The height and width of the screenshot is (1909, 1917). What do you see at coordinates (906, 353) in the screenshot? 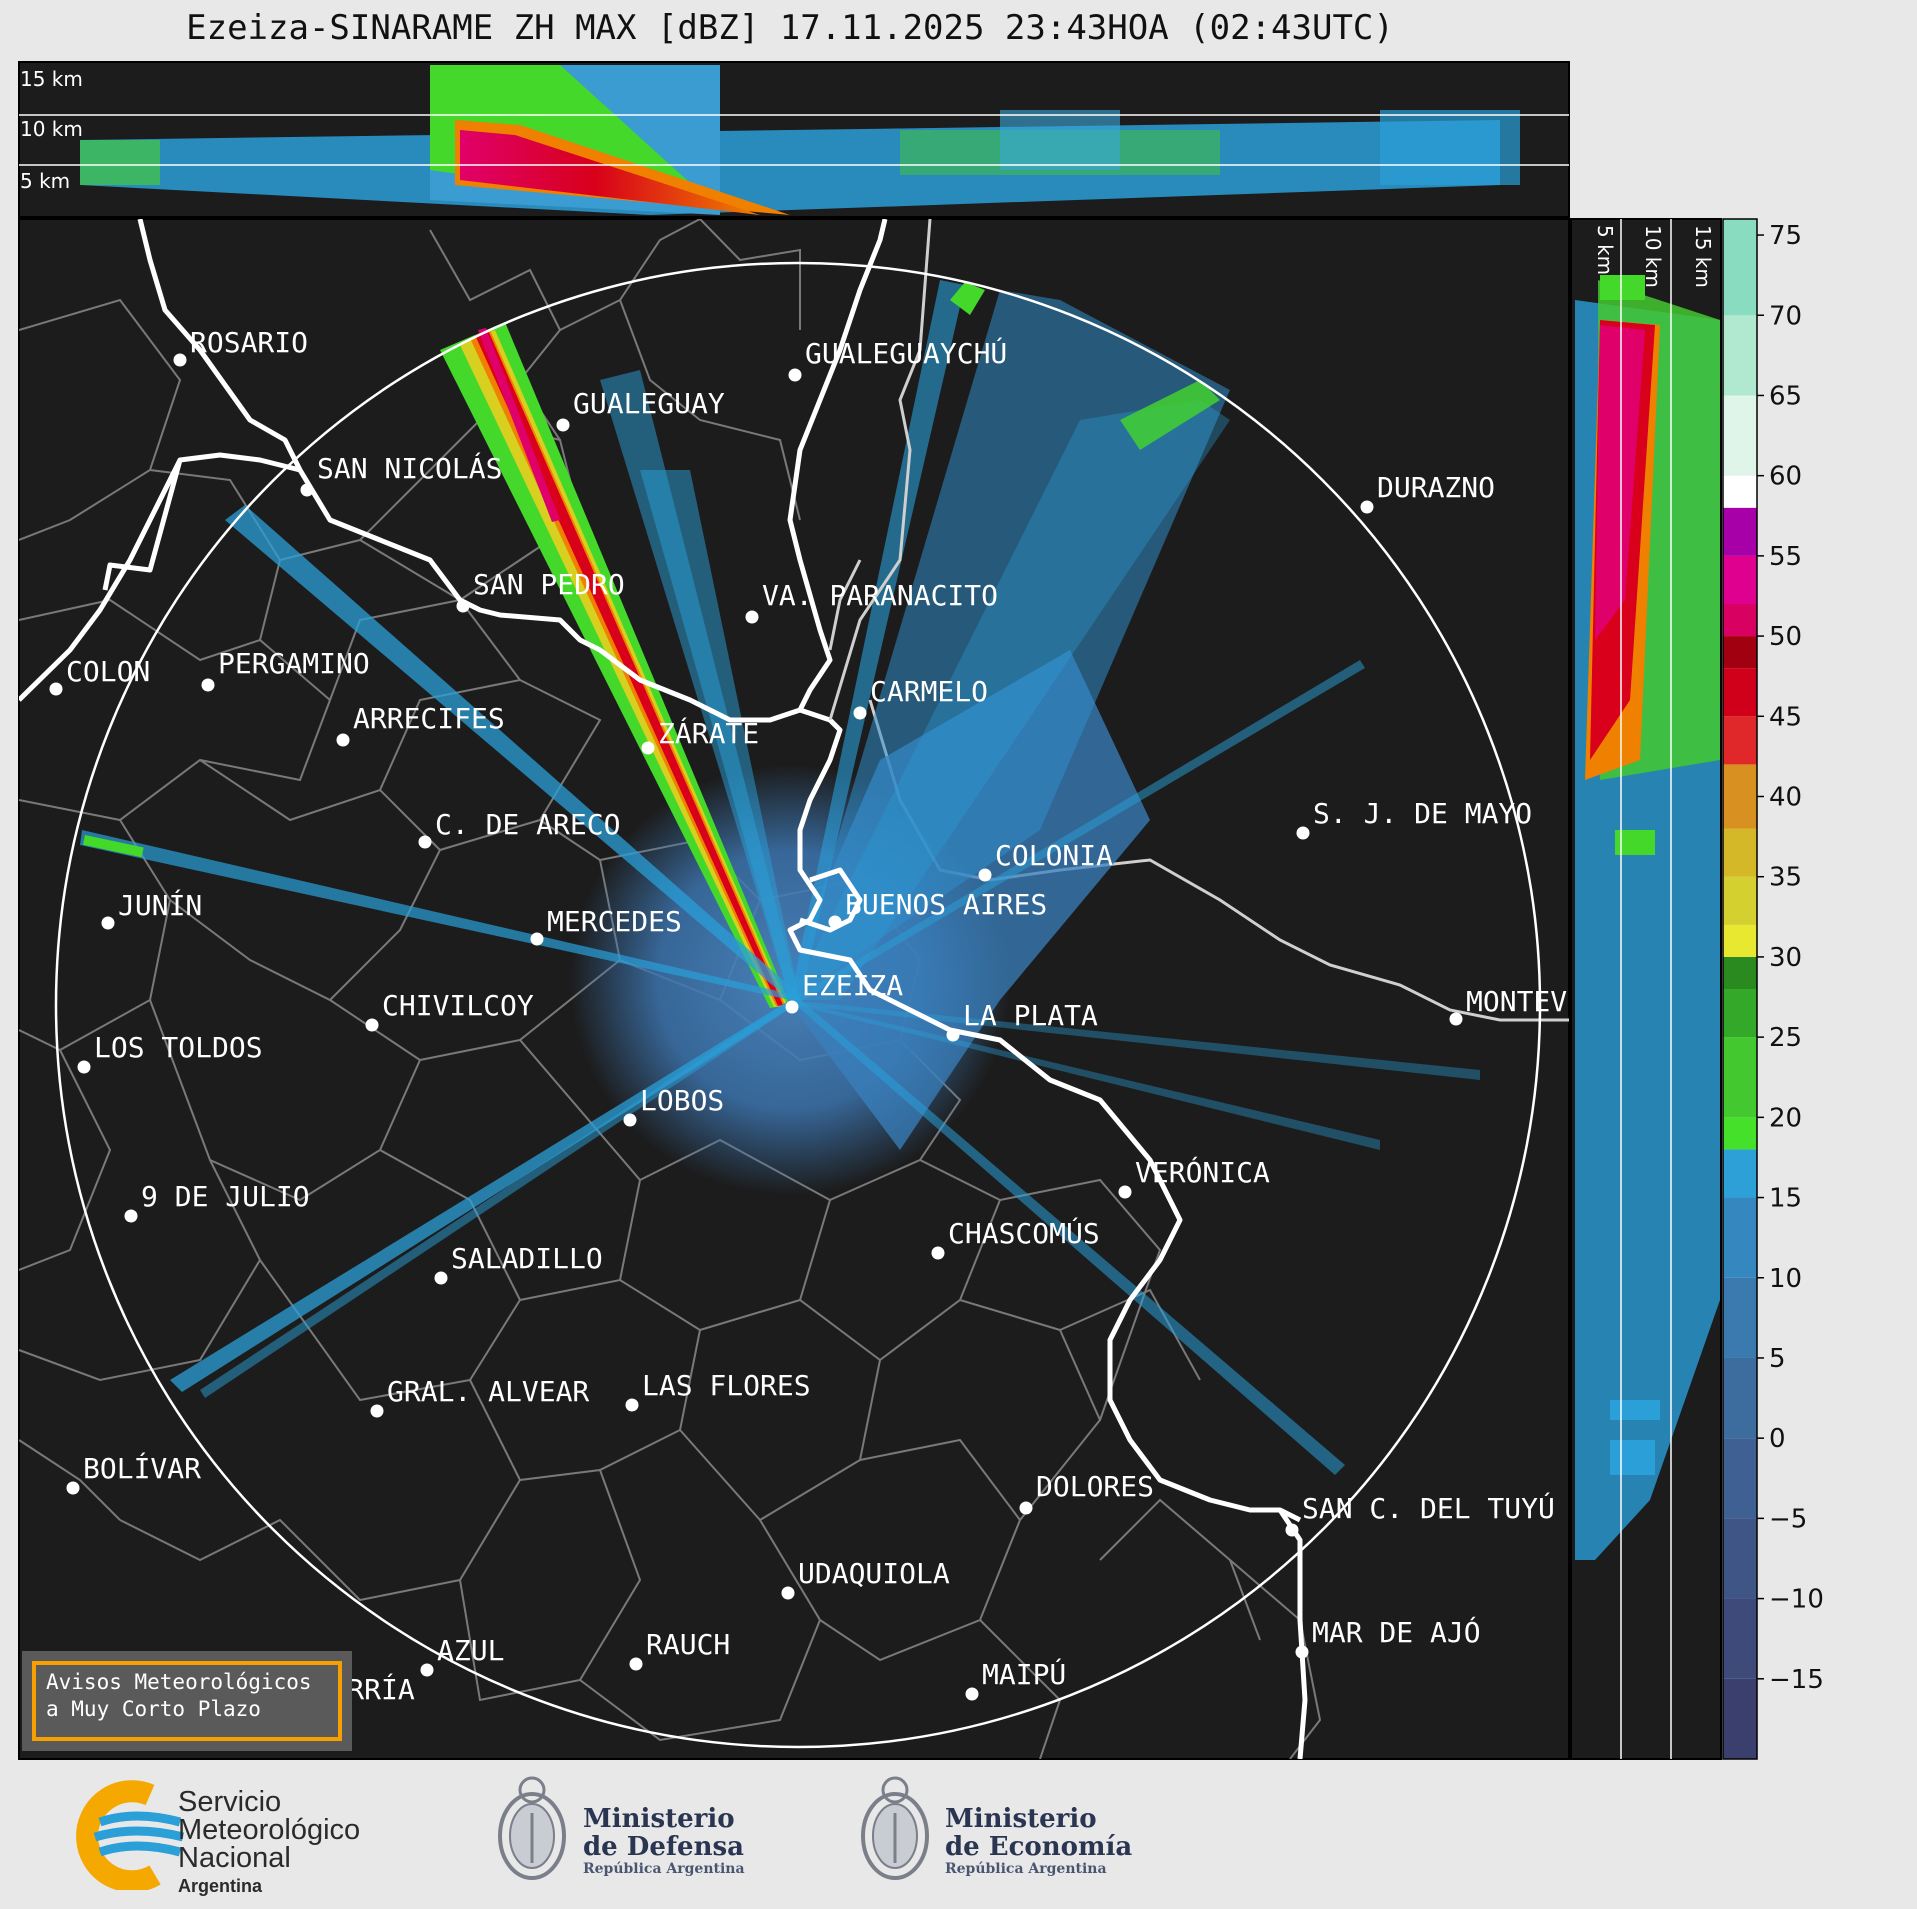
I see `city-label: GUALEGUAYCHÚ` at bounding box center [906, 353].